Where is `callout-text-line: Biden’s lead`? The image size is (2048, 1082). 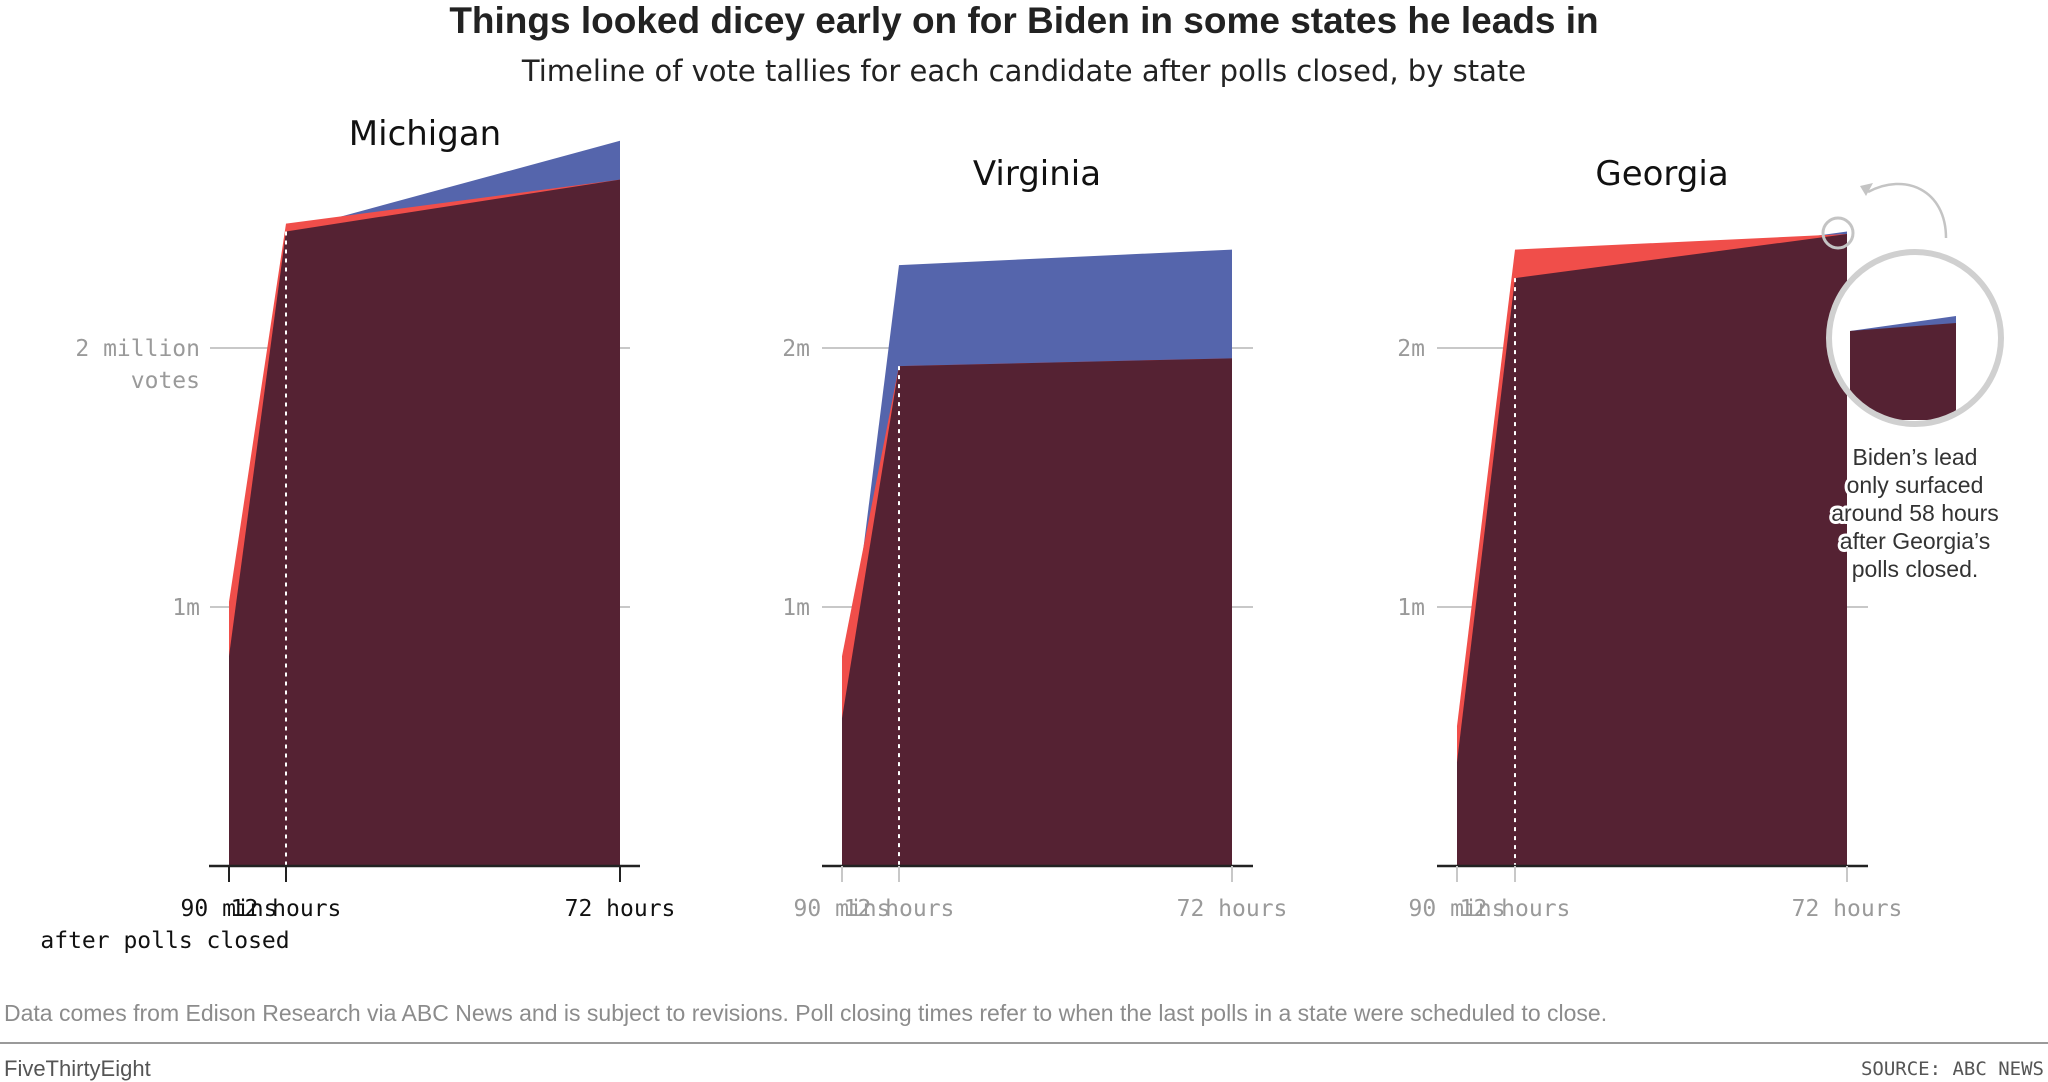 callout-text-line: Biden’s lead is located at coordinates (1915, 457).